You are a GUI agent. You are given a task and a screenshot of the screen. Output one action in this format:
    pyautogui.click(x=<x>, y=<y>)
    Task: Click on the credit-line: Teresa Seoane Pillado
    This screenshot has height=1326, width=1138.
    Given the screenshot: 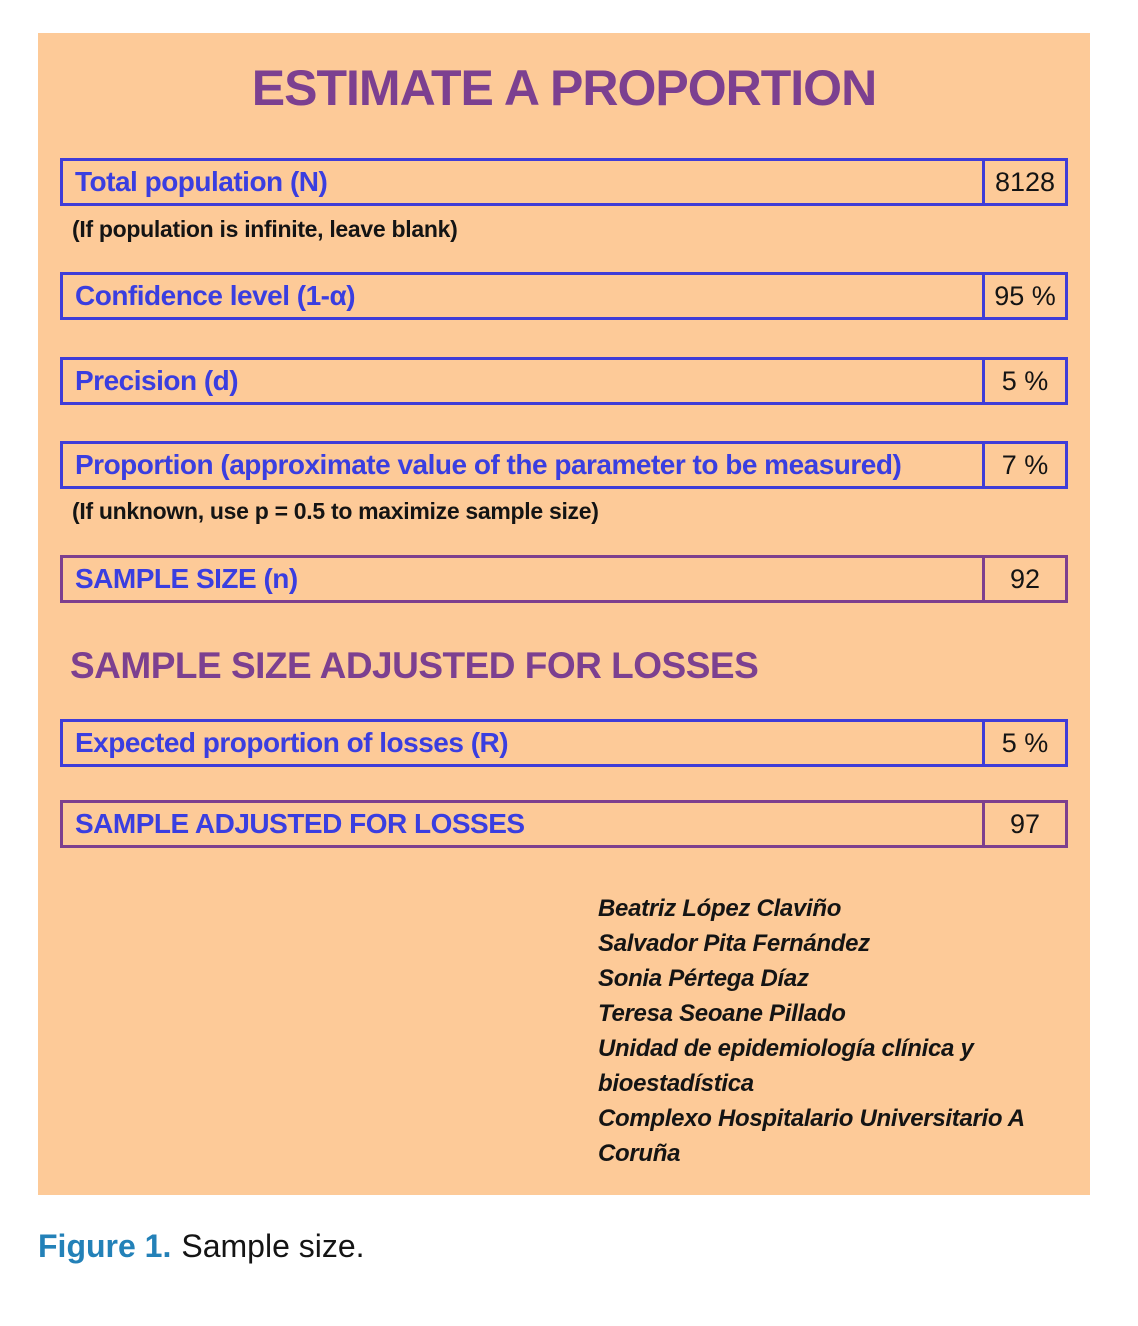 What is the action you would take?
    pyautogui.click(x=722, y=1013)
    